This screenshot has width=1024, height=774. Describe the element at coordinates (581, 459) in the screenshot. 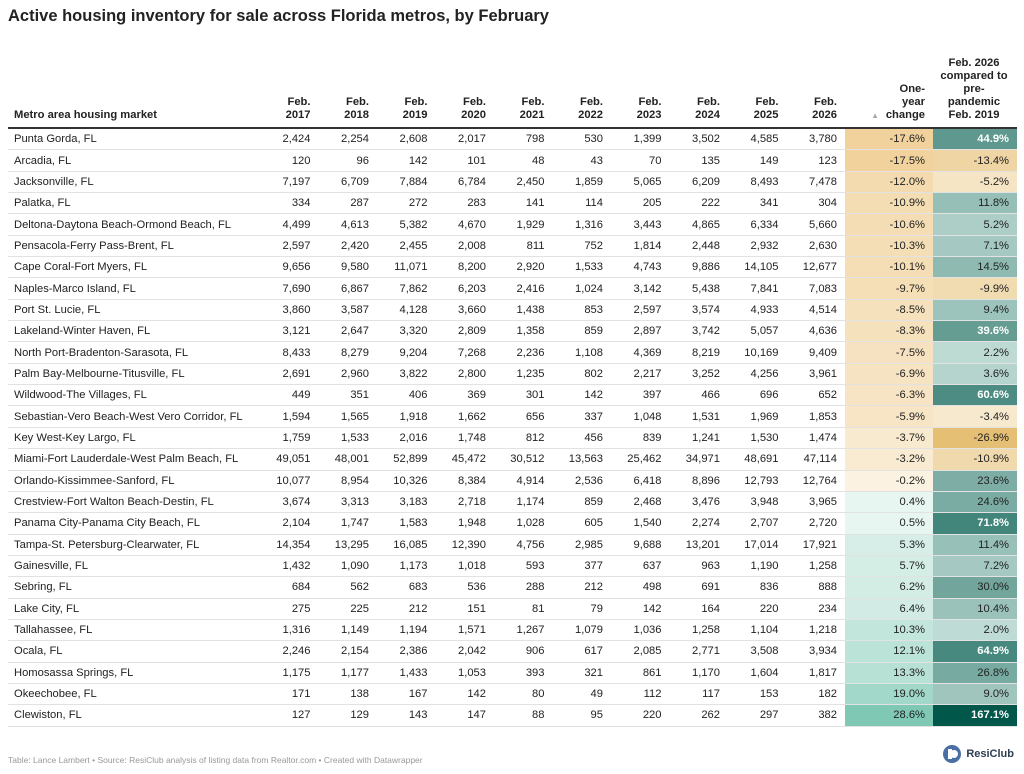

I see `inventory-cell: 13,563` at that location.